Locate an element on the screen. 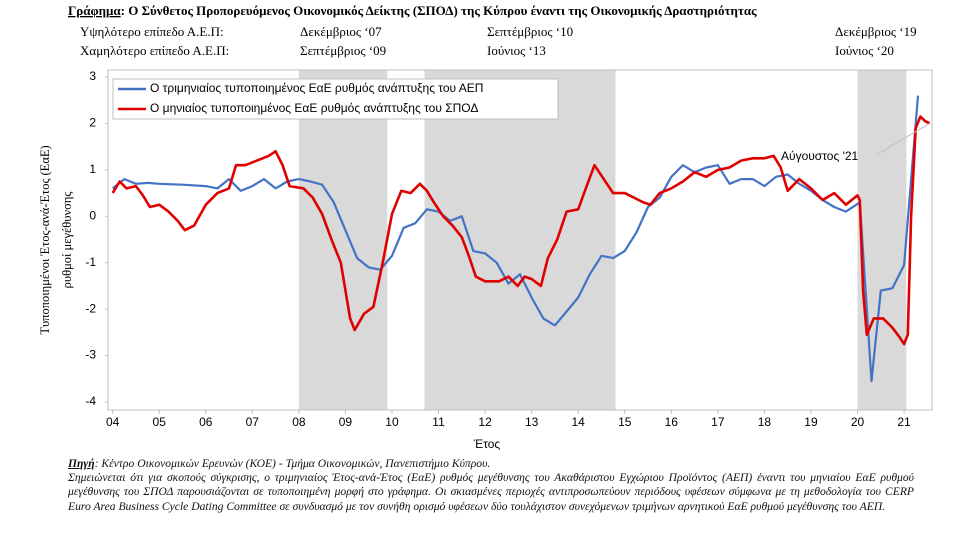 This screenshot has height=555, width=980. x-tick-label: 10 is located at coordinates (392, 422).